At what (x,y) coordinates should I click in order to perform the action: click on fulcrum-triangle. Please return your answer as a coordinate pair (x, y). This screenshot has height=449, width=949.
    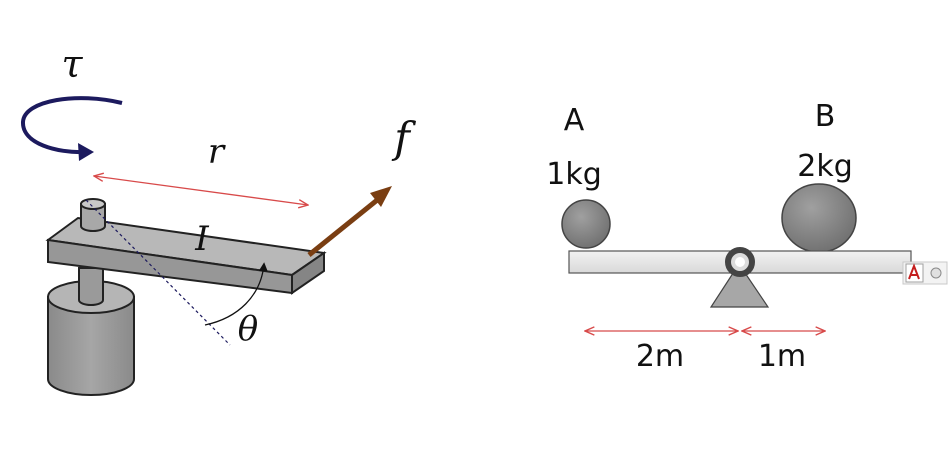
    Looking at the image, I should click on (739, 285).